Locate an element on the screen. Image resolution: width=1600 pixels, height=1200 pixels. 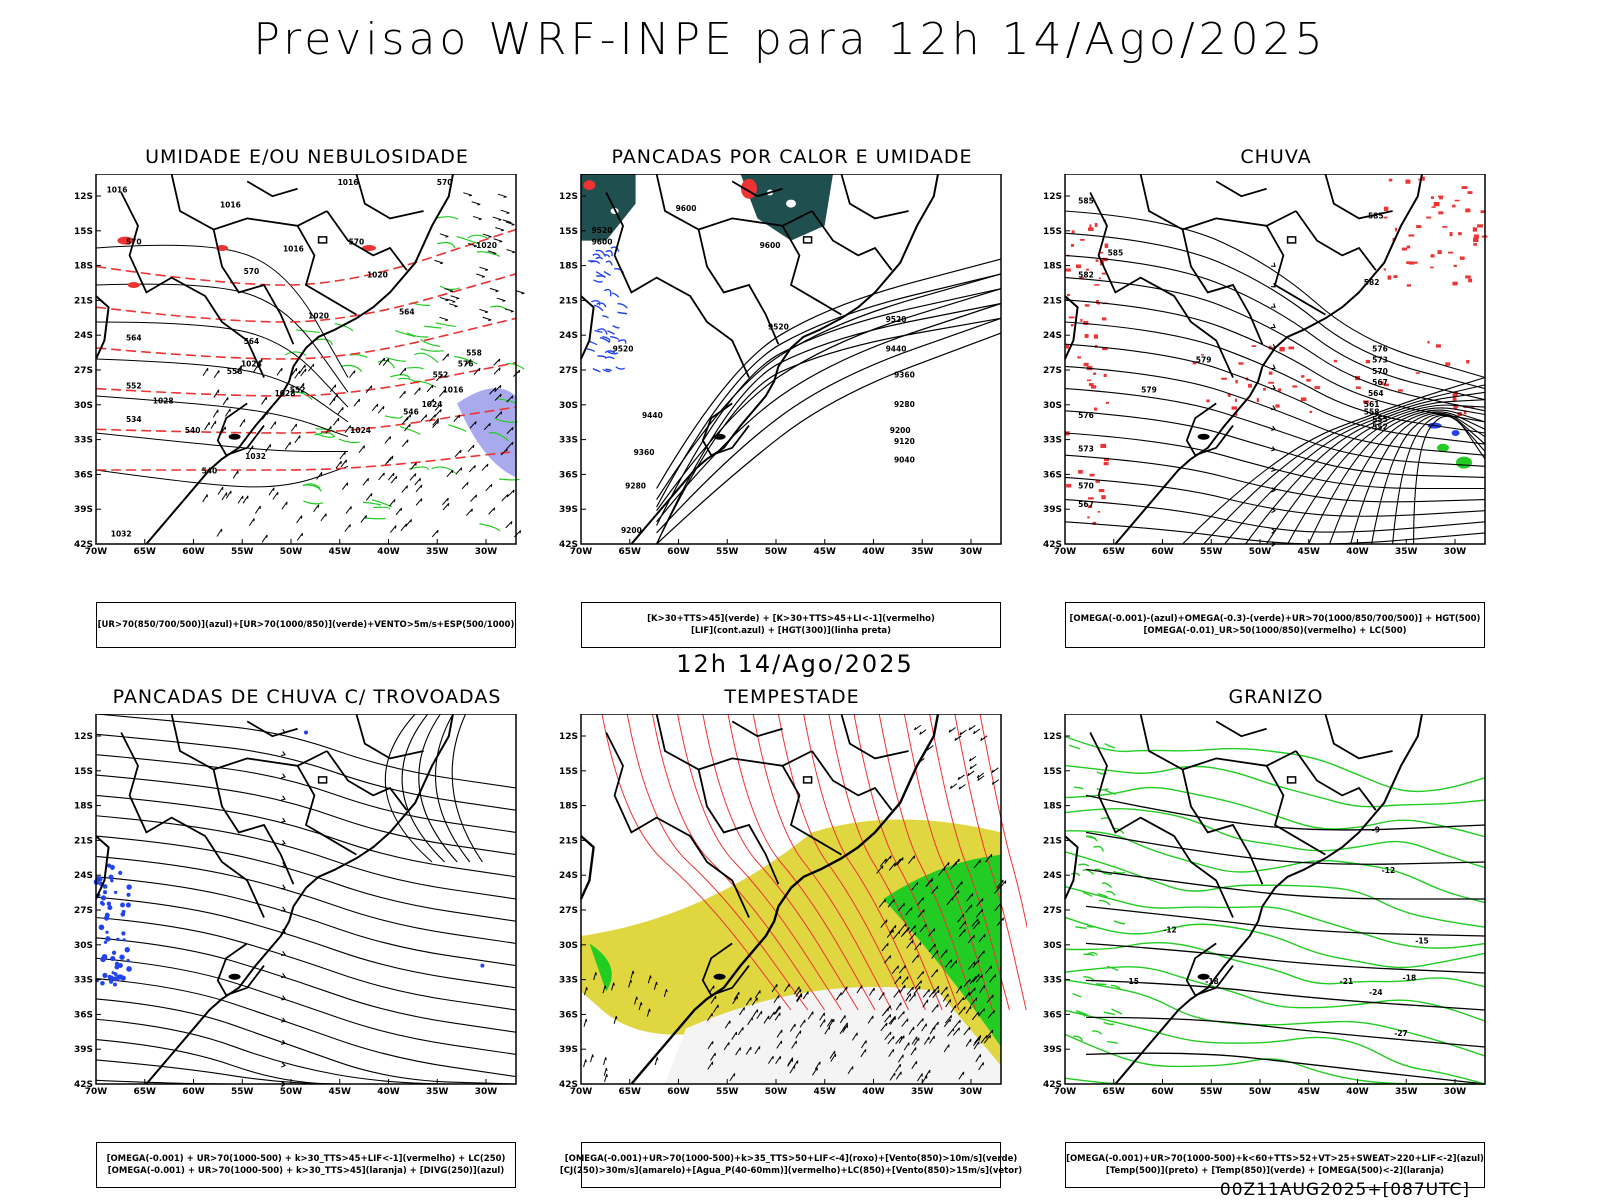
contour-label: 564 is located at coordinates (252, 341).